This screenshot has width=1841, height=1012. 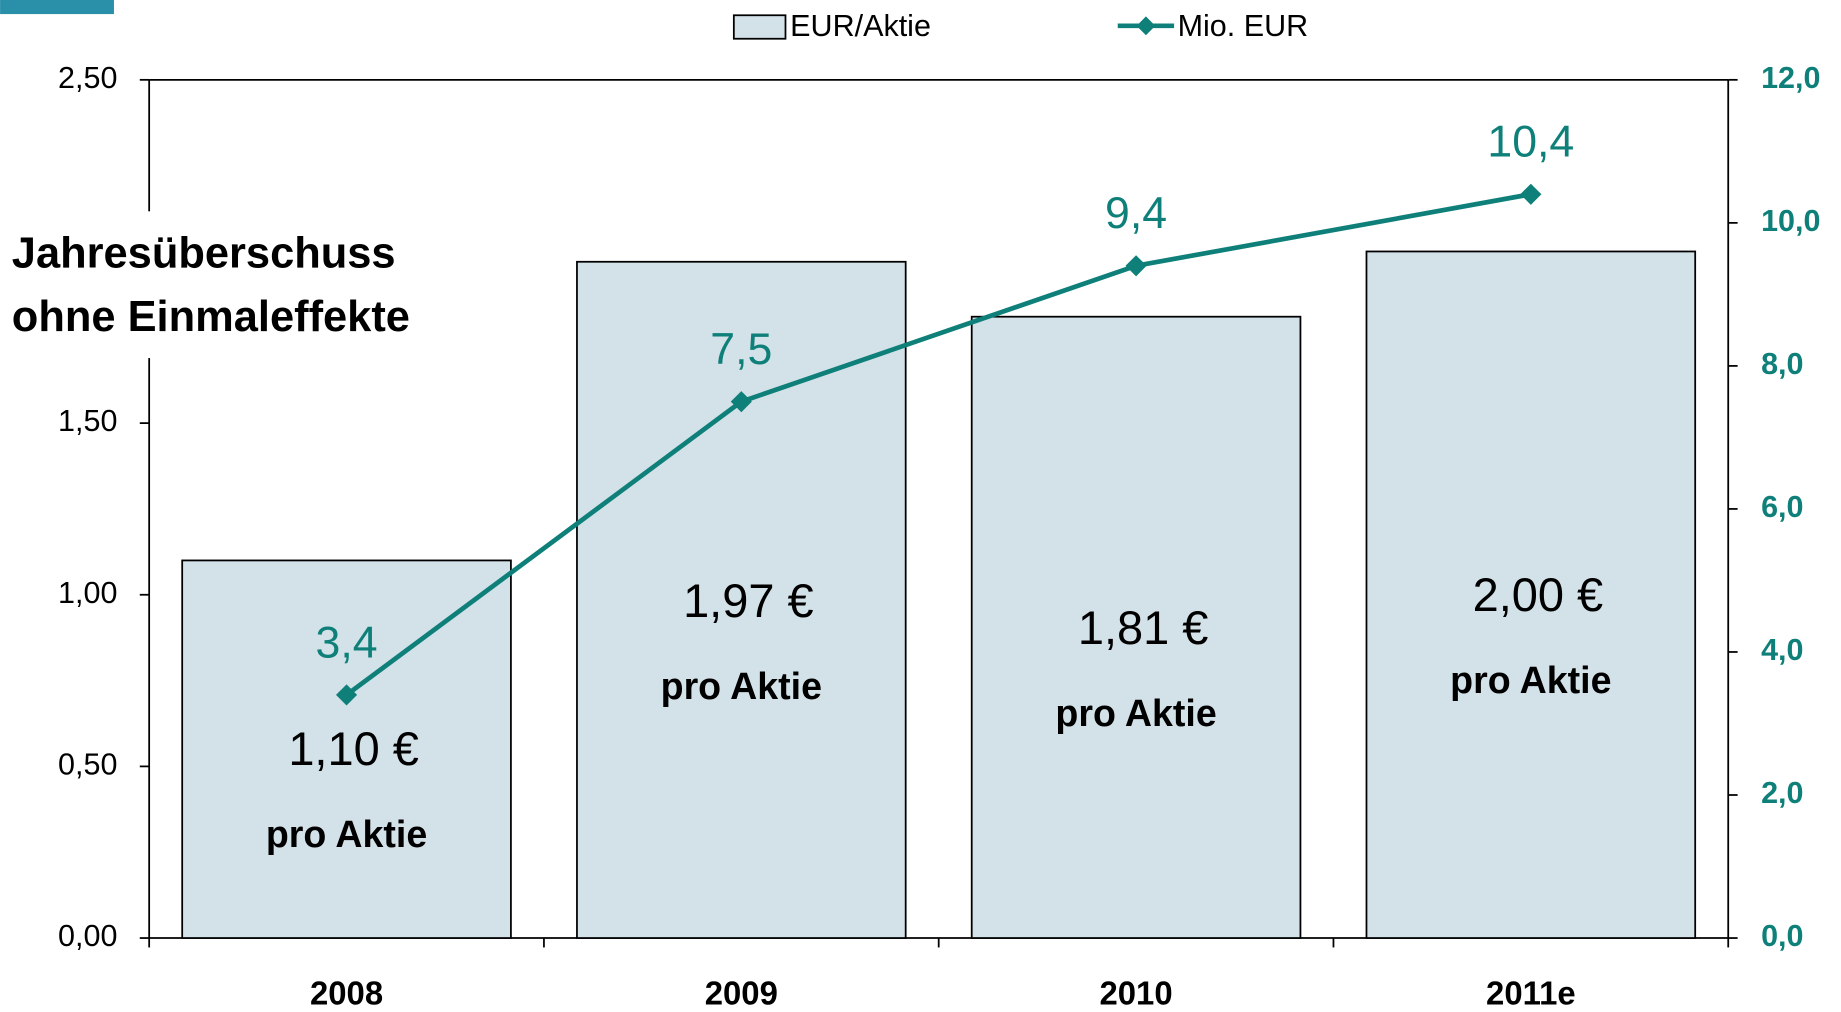 What do you see at coordinates (1146, 26) in the screenshot?
I see `legend-marker` at bounding box center [1146, 26].